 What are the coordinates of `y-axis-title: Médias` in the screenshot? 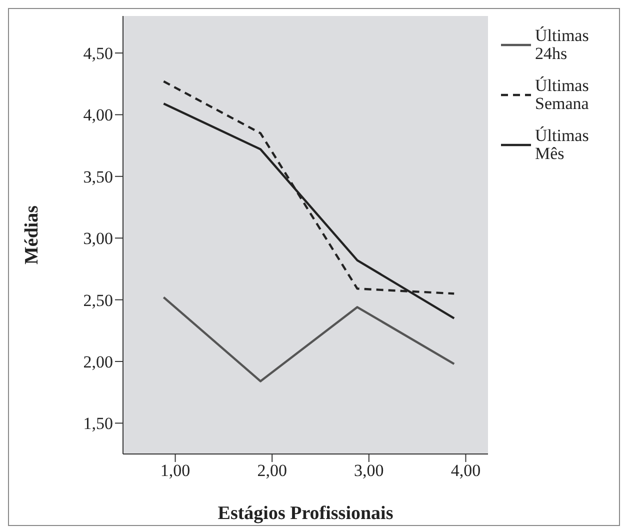 It's located at (32, 235).